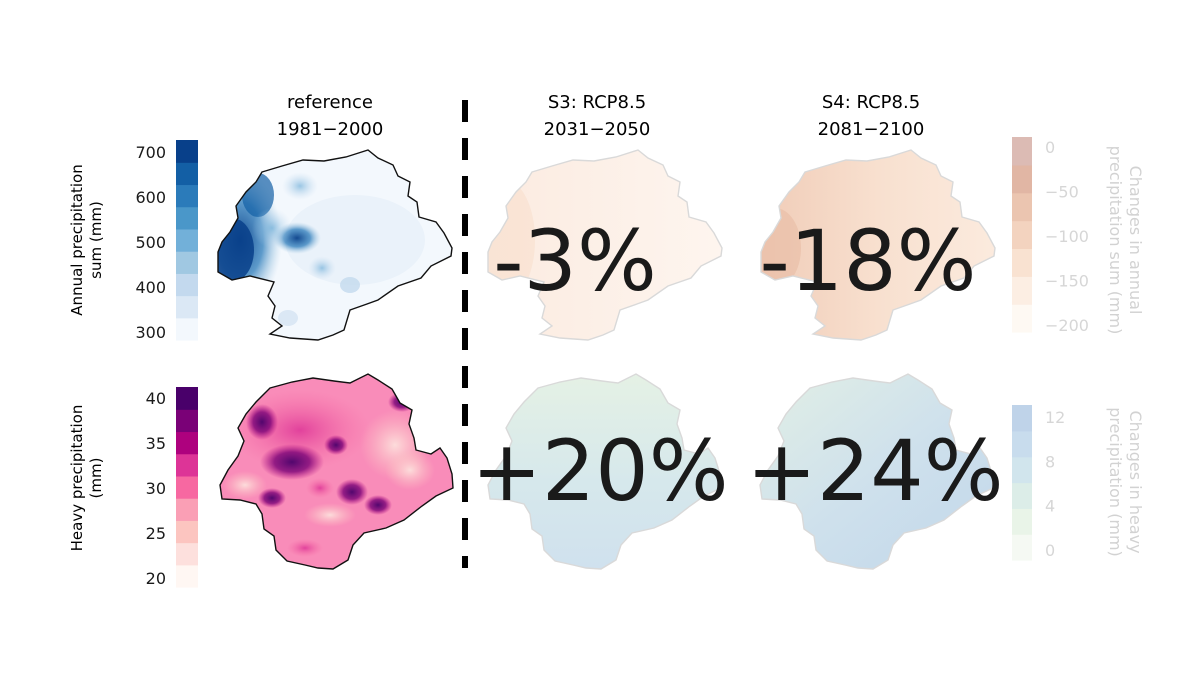 This screenshot has height=675, width=1200. What do you see at coordinates (150, 287) in the screenshot?
I see `colorbar-annual-reference-tick-label: 400` at bounding box center [150, 287].